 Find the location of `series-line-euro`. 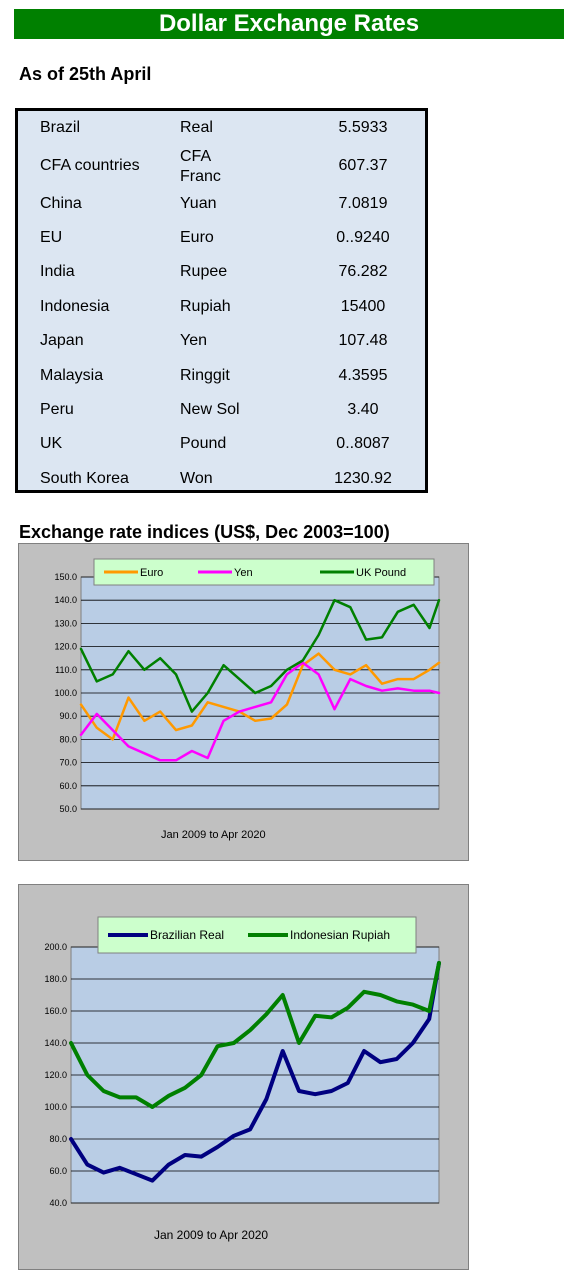

series-line-euro is located at coordinates (260, 696).